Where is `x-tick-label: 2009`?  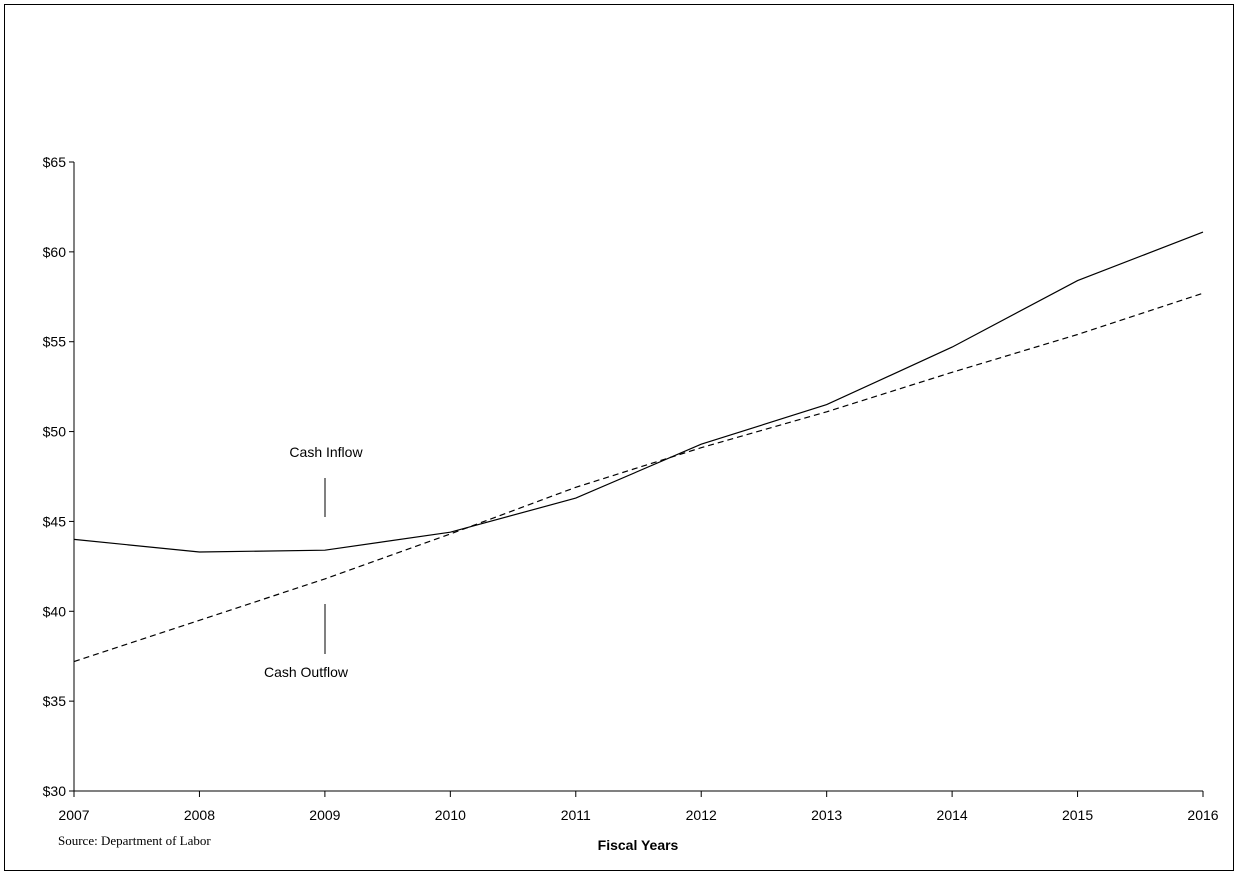
x-tick-label: 2009 is located at coordinates (324, 815).